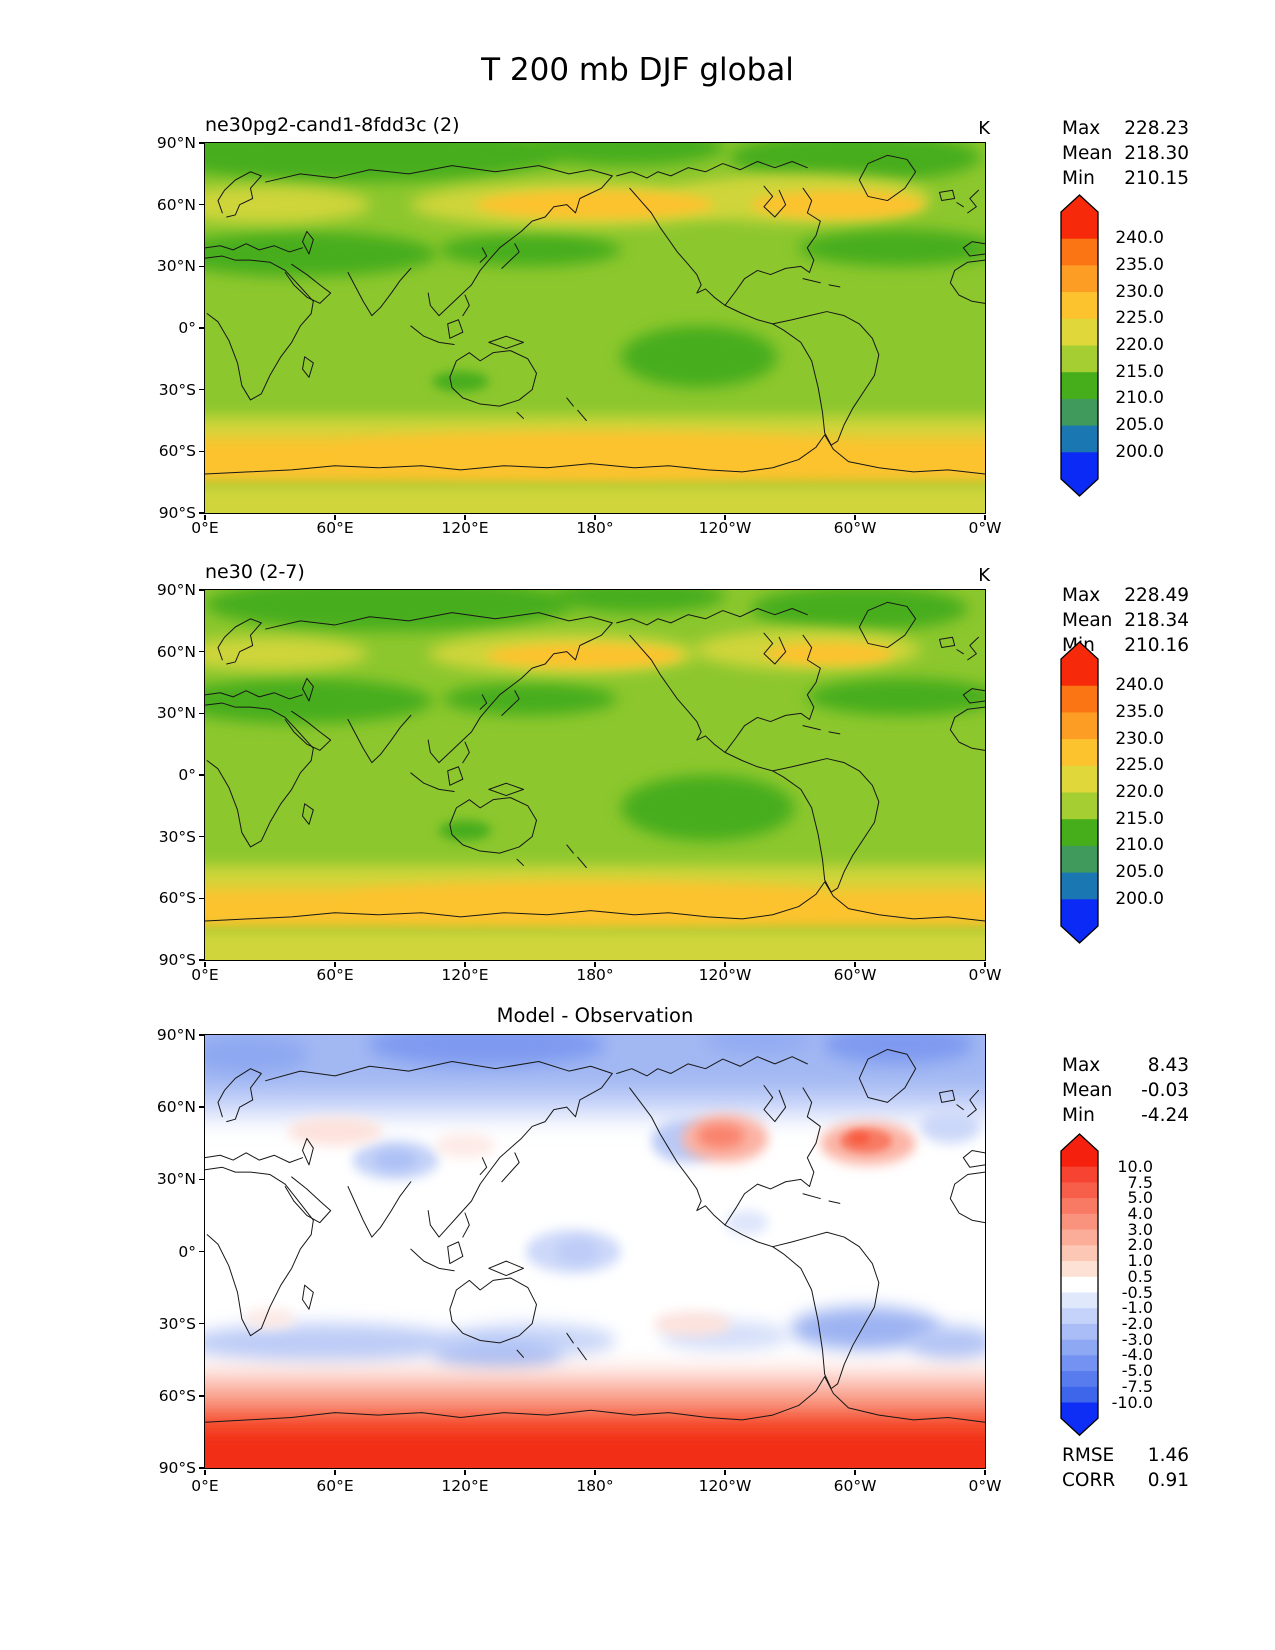 Image resolution: width=1275 pixels, height=1650 pixels. What do you see at coordinates (177, 898) in the screenshot?
I see `y-tick-label: 60°S` at bounding box center [177, 898].